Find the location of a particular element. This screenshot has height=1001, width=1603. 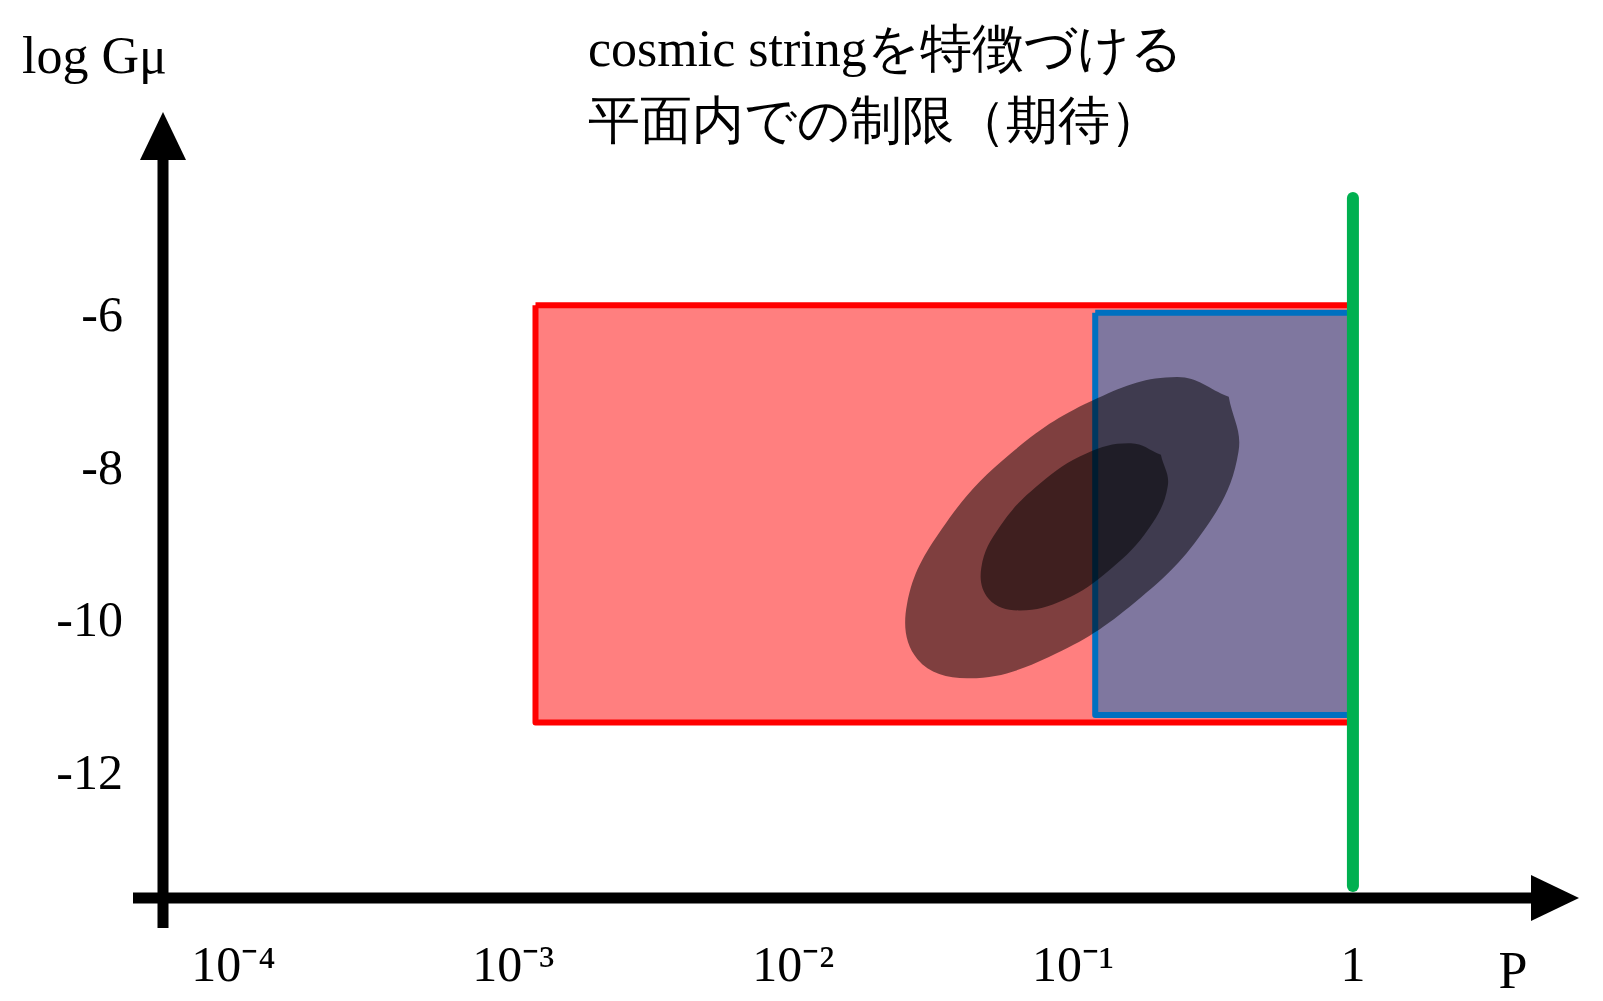

x-axis-title: P is located at coordinates (1513, 970).